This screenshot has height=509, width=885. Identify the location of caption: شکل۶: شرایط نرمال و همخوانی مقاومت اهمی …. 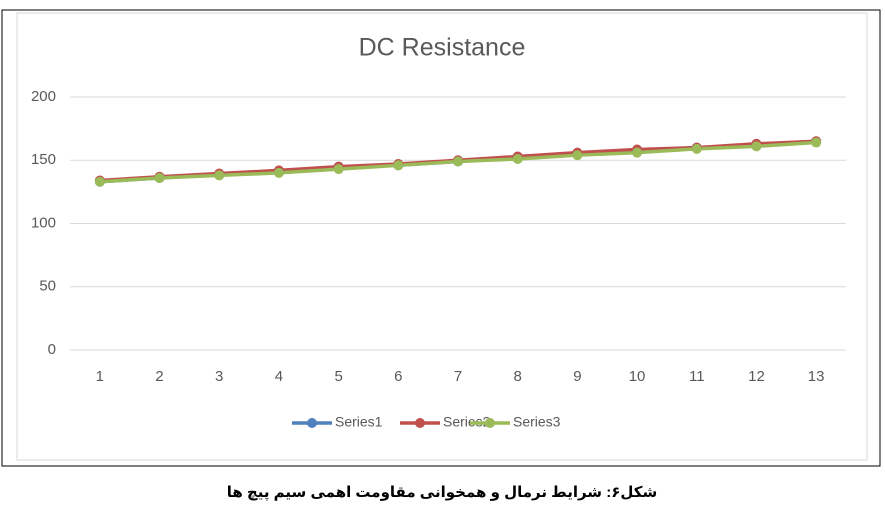
(442, 493).